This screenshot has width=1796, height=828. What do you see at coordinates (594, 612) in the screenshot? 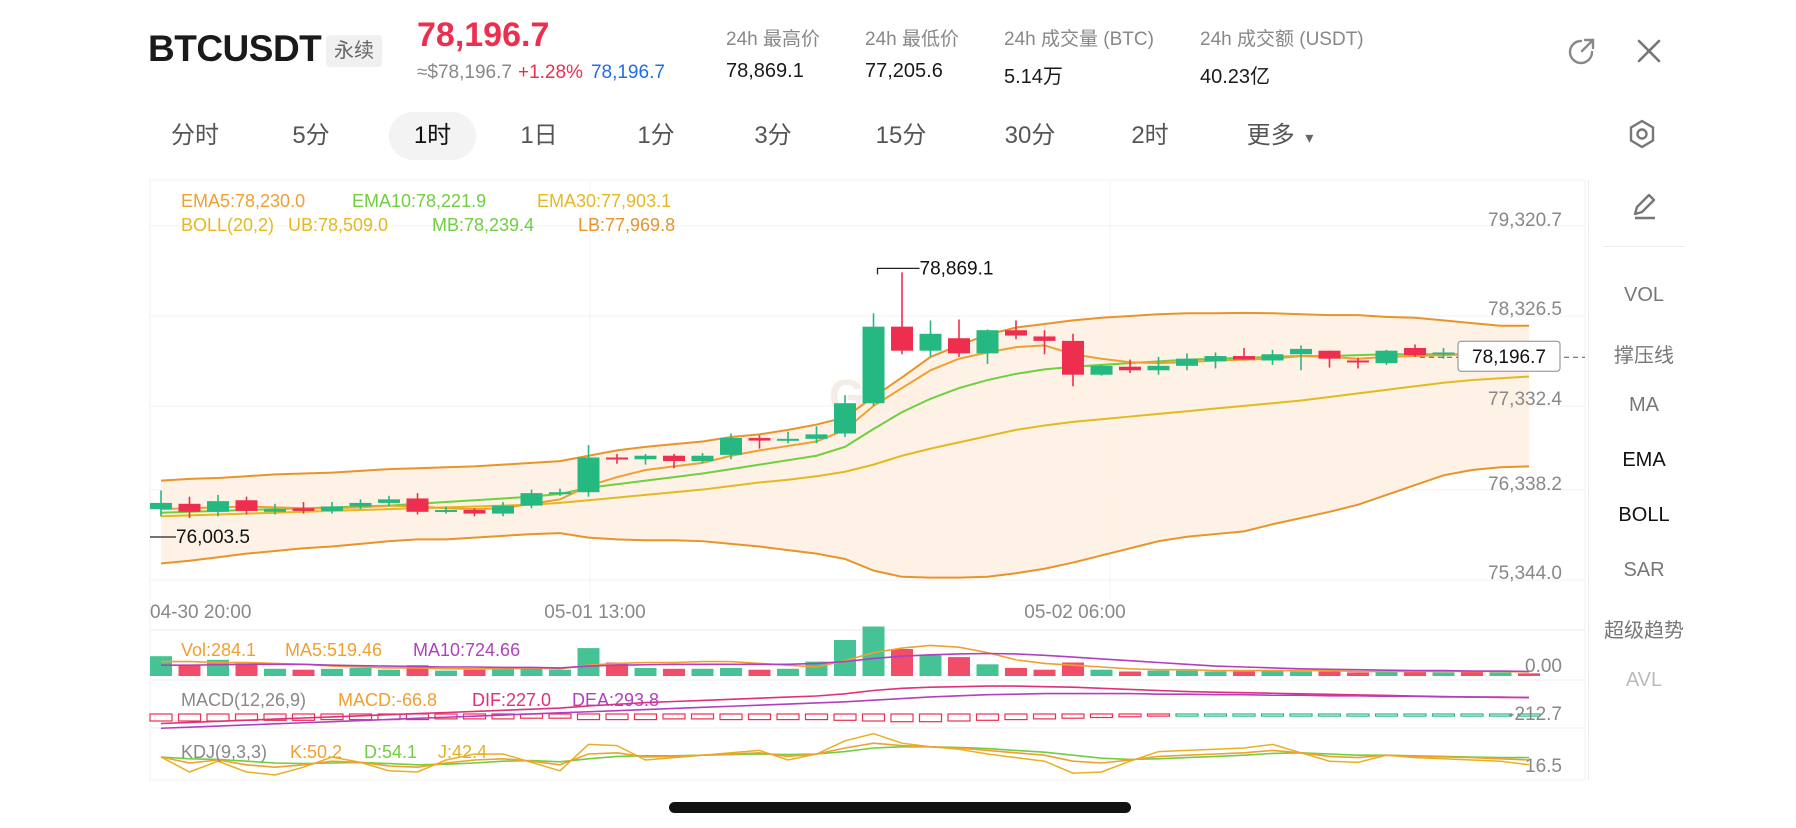
I see `time-axis-label: 05-01 13:00` at bounding box center [594, 612].